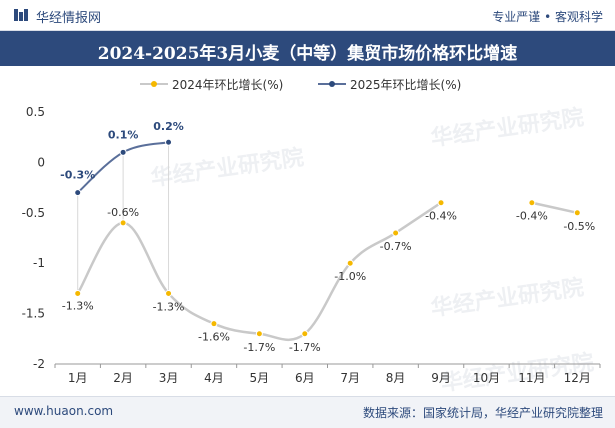 Image resolution: width=615 pixels, height=428 pixels. I want to click on data-label-2024: -1.0%, so click(350, 276).